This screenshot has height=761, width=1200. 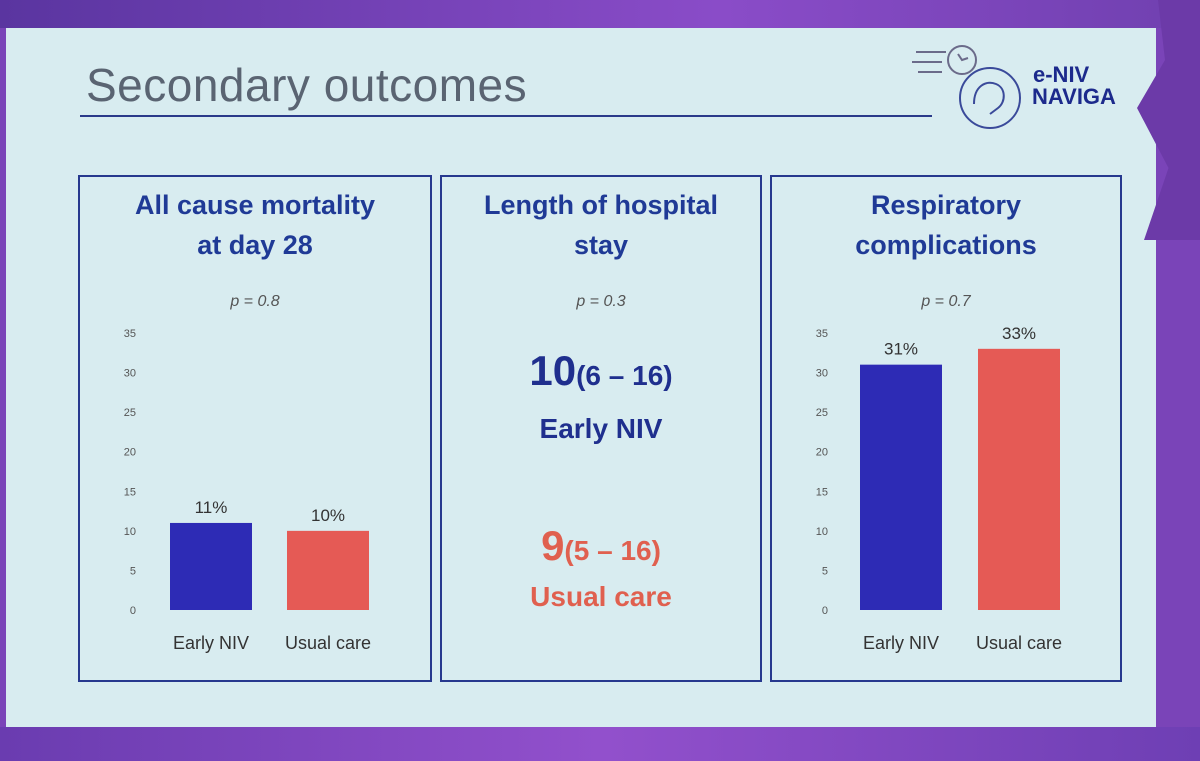 I want to click on stay-early-median: 10, so click(x=553, y=370).